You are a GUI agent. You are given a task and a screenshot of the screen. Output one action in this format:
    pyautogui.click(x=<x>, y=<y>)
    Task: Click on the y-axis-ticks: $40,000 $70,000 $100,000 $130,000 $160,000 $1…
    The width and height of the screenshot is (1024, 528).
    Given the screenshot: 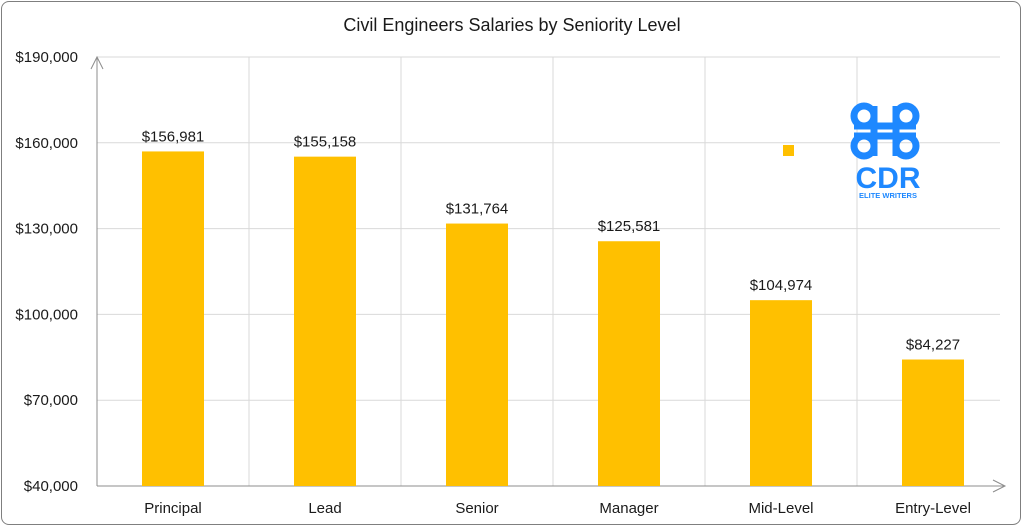 What is the action you would take?
    pyautogui.click(x=46, y=272)
    